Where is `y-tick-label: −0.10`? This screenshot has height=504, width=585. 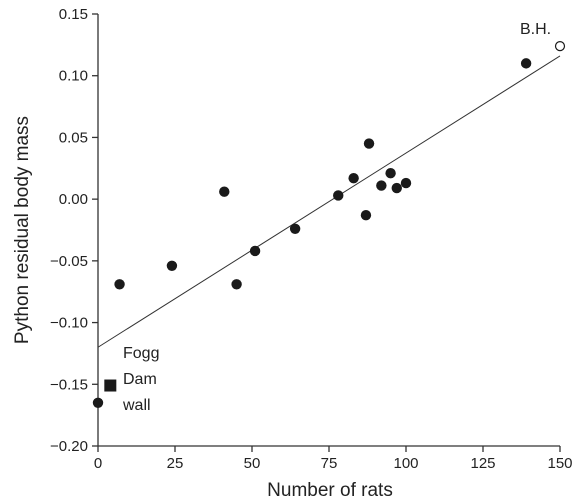
y-tick-label: −0.10 is located at coordinates (69, 323).